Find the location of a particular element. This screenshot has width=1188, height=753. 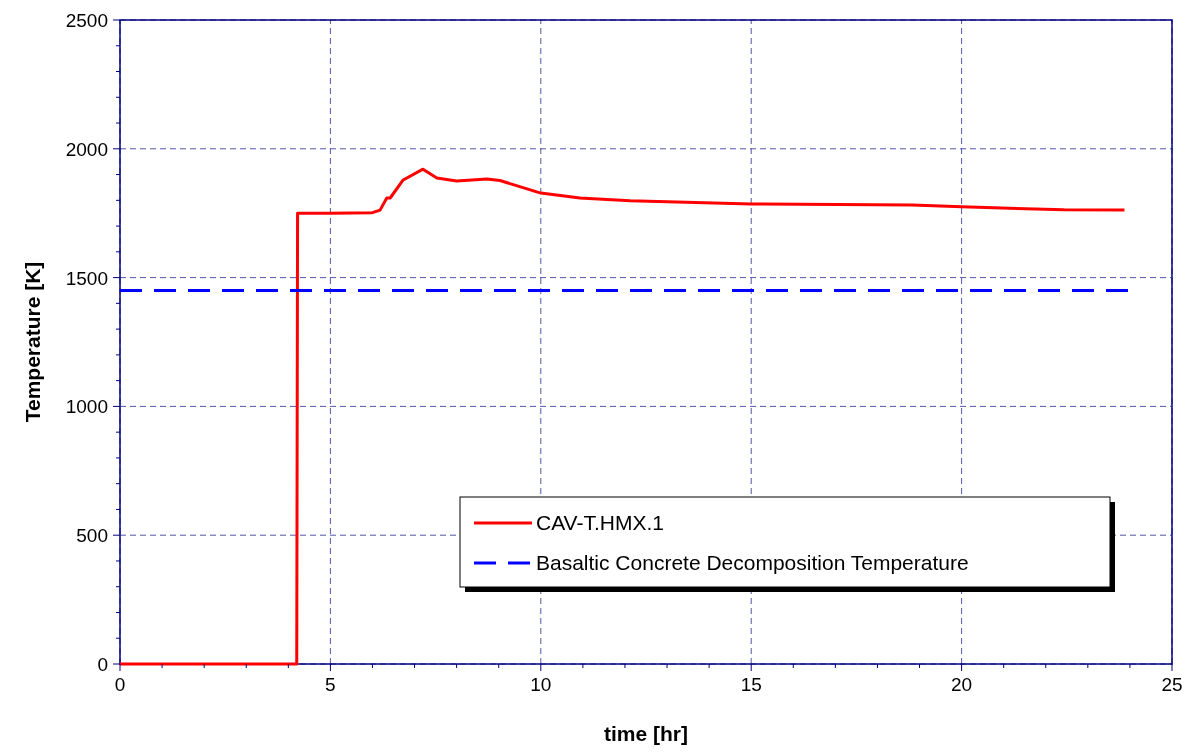

y-tick-label: 1500 is located at coordinates (86, 278).